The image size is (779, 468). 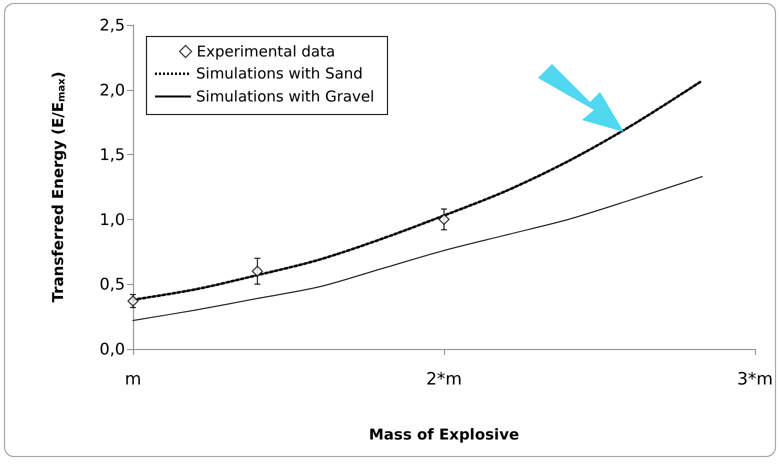 I want to click on y-tick-label: 2,5, so click(x=112, y=25).